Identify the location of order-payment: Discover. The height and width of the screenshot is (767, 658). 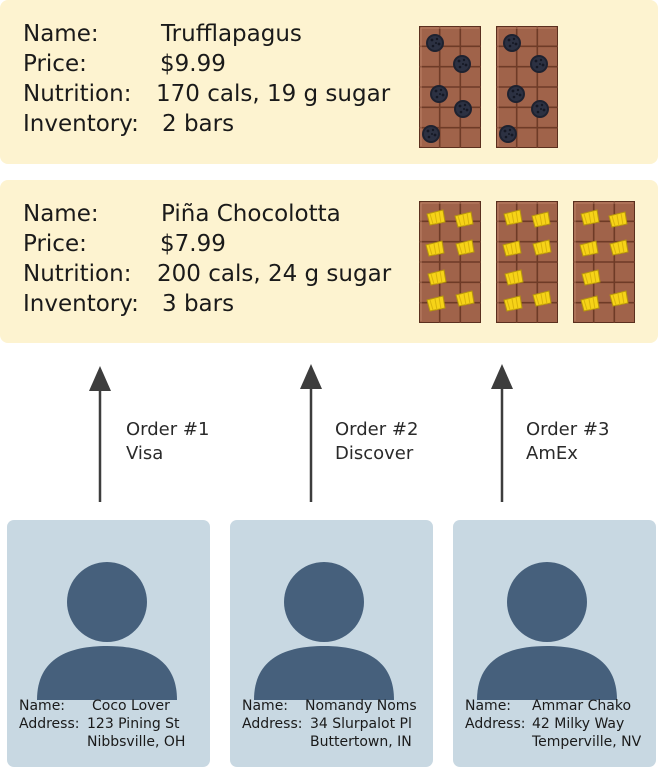
(374, 453).